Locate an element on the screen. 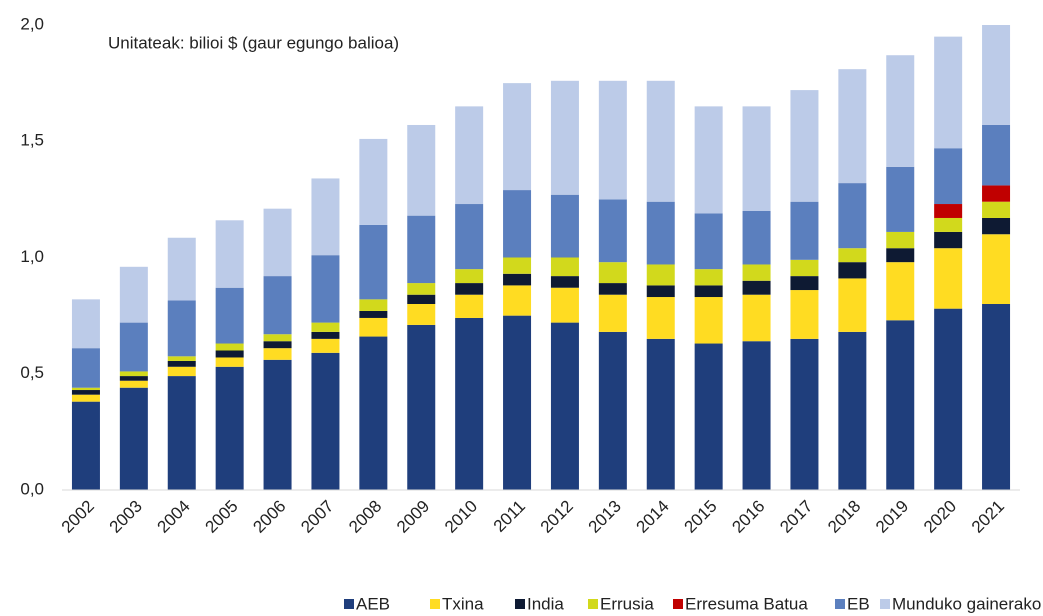  x-tick-label: 2017 is located at coordinates (796, 517).